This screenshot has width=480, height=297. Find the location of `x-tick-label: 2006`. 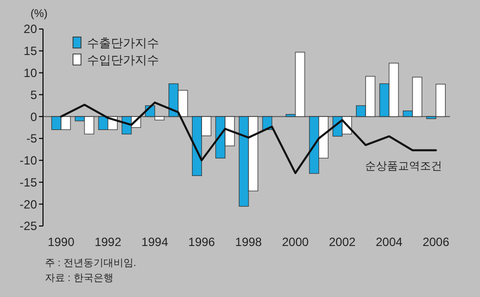

x-tick-label: 2006 is located at coordinates (436, 242).